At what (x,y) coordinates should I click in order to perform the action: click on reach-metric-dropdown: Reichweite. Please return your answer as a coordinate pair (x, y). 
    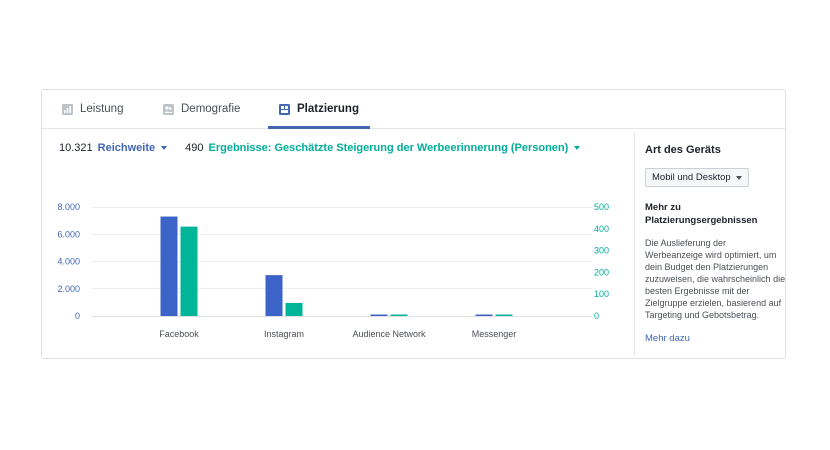
    Looking at the image, I should click on (132, 148).